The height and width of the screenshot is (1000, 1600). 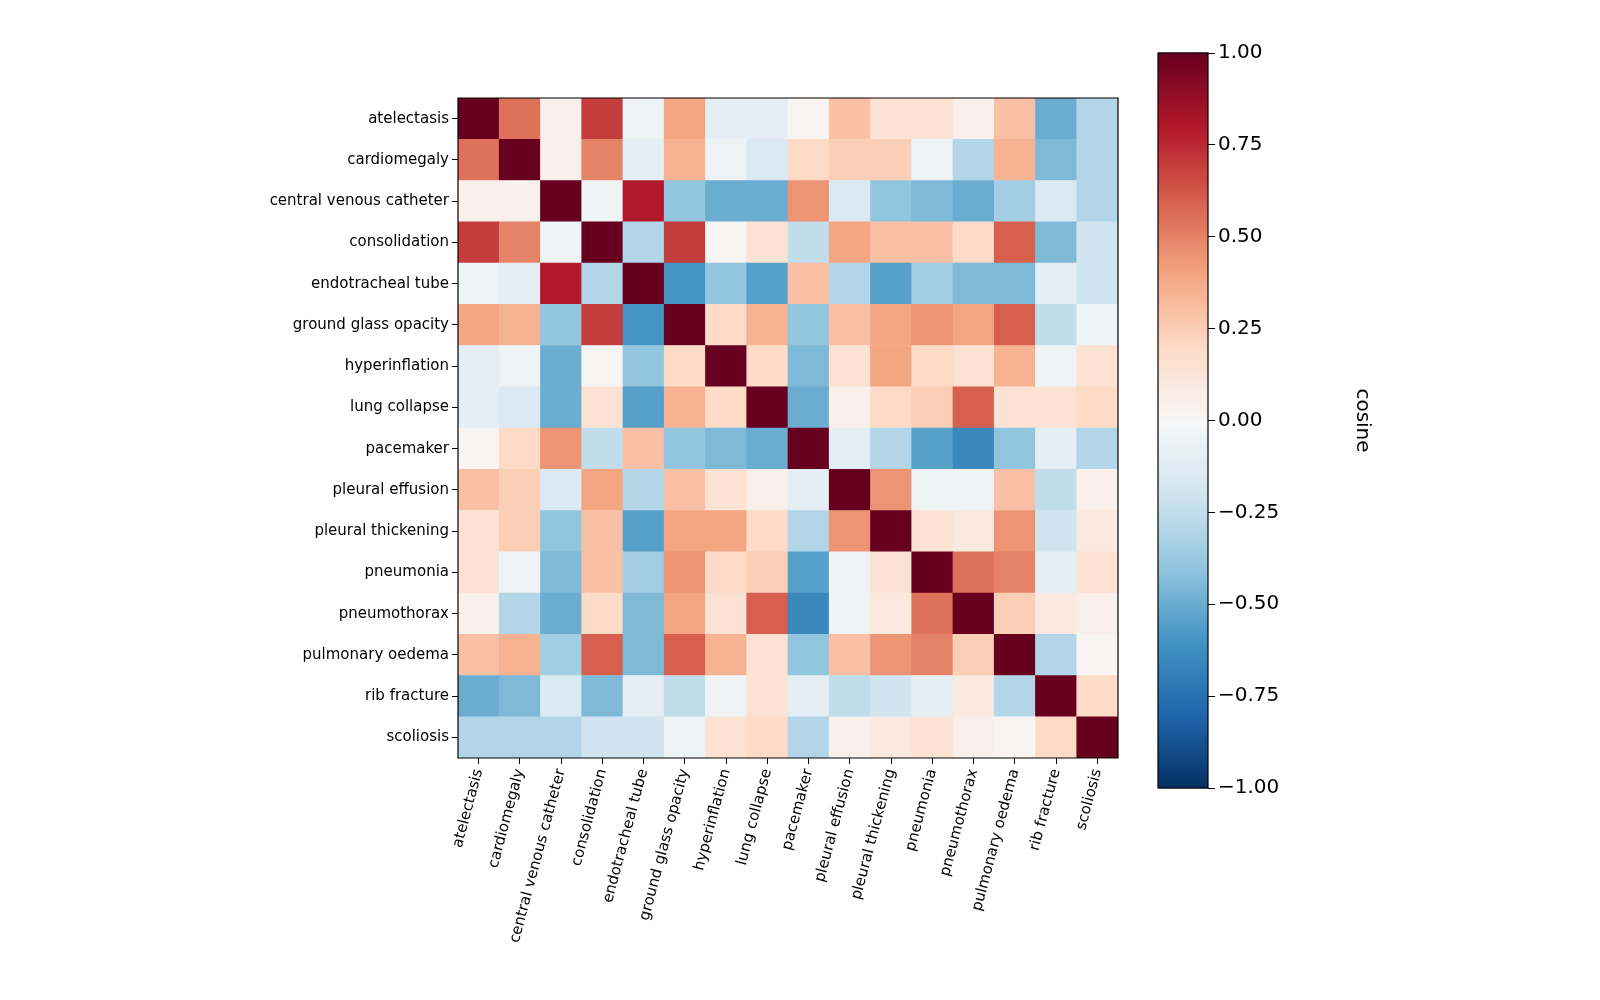 What do you see at coordinates (1240, 143) in the screenshot?
I see `color-bar-label: 0.75` at bounding box center [1240, 143].